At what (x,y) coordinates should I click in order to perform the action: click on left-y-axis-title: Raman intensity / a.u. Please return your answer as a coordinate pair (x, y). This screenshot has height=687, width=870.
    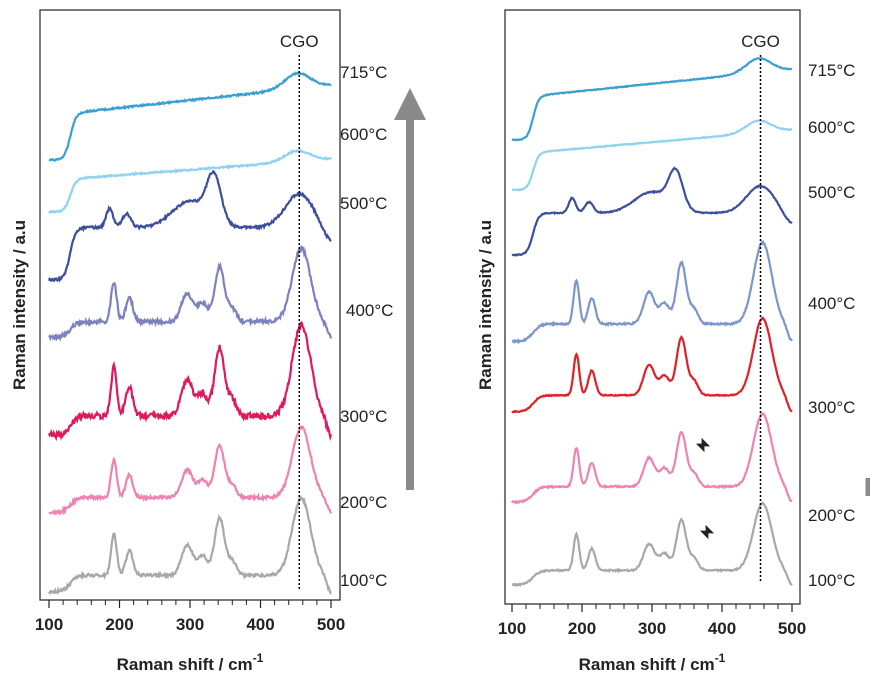
    Looking at the image, I should click on (19, 305).